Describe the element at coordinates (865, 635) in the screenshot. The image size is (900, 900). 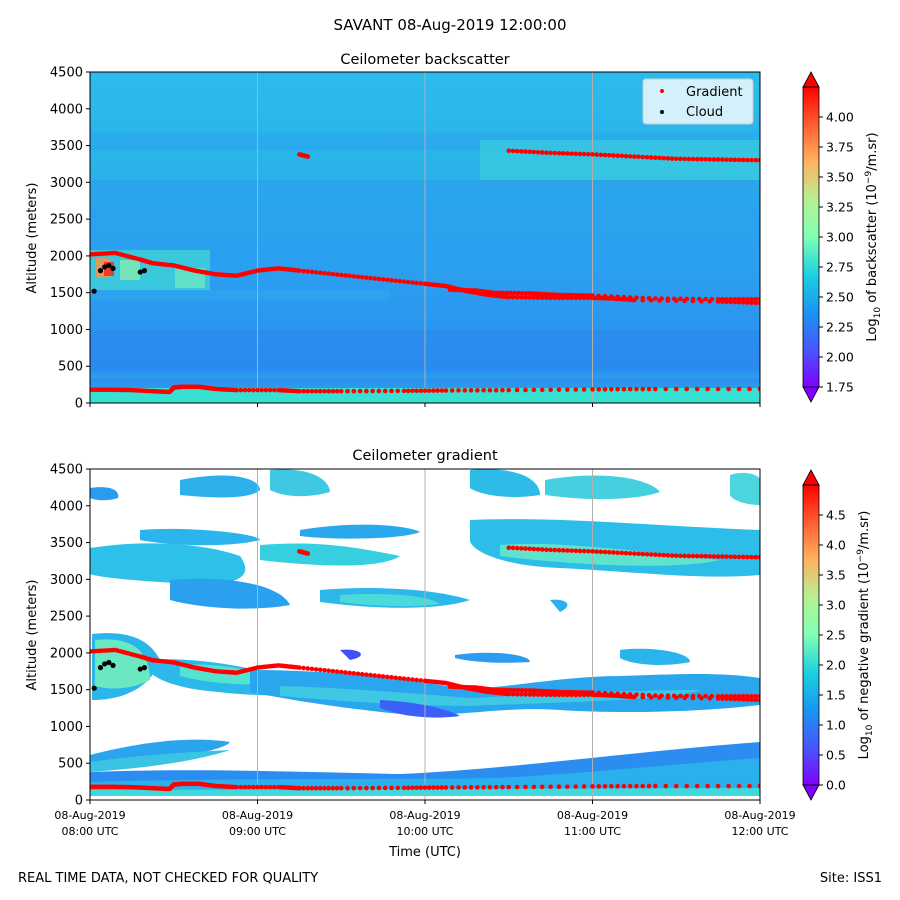
I see `gradient-colorbar-label: Log10 of negative gradient (10−9/m.sr)` at that location.